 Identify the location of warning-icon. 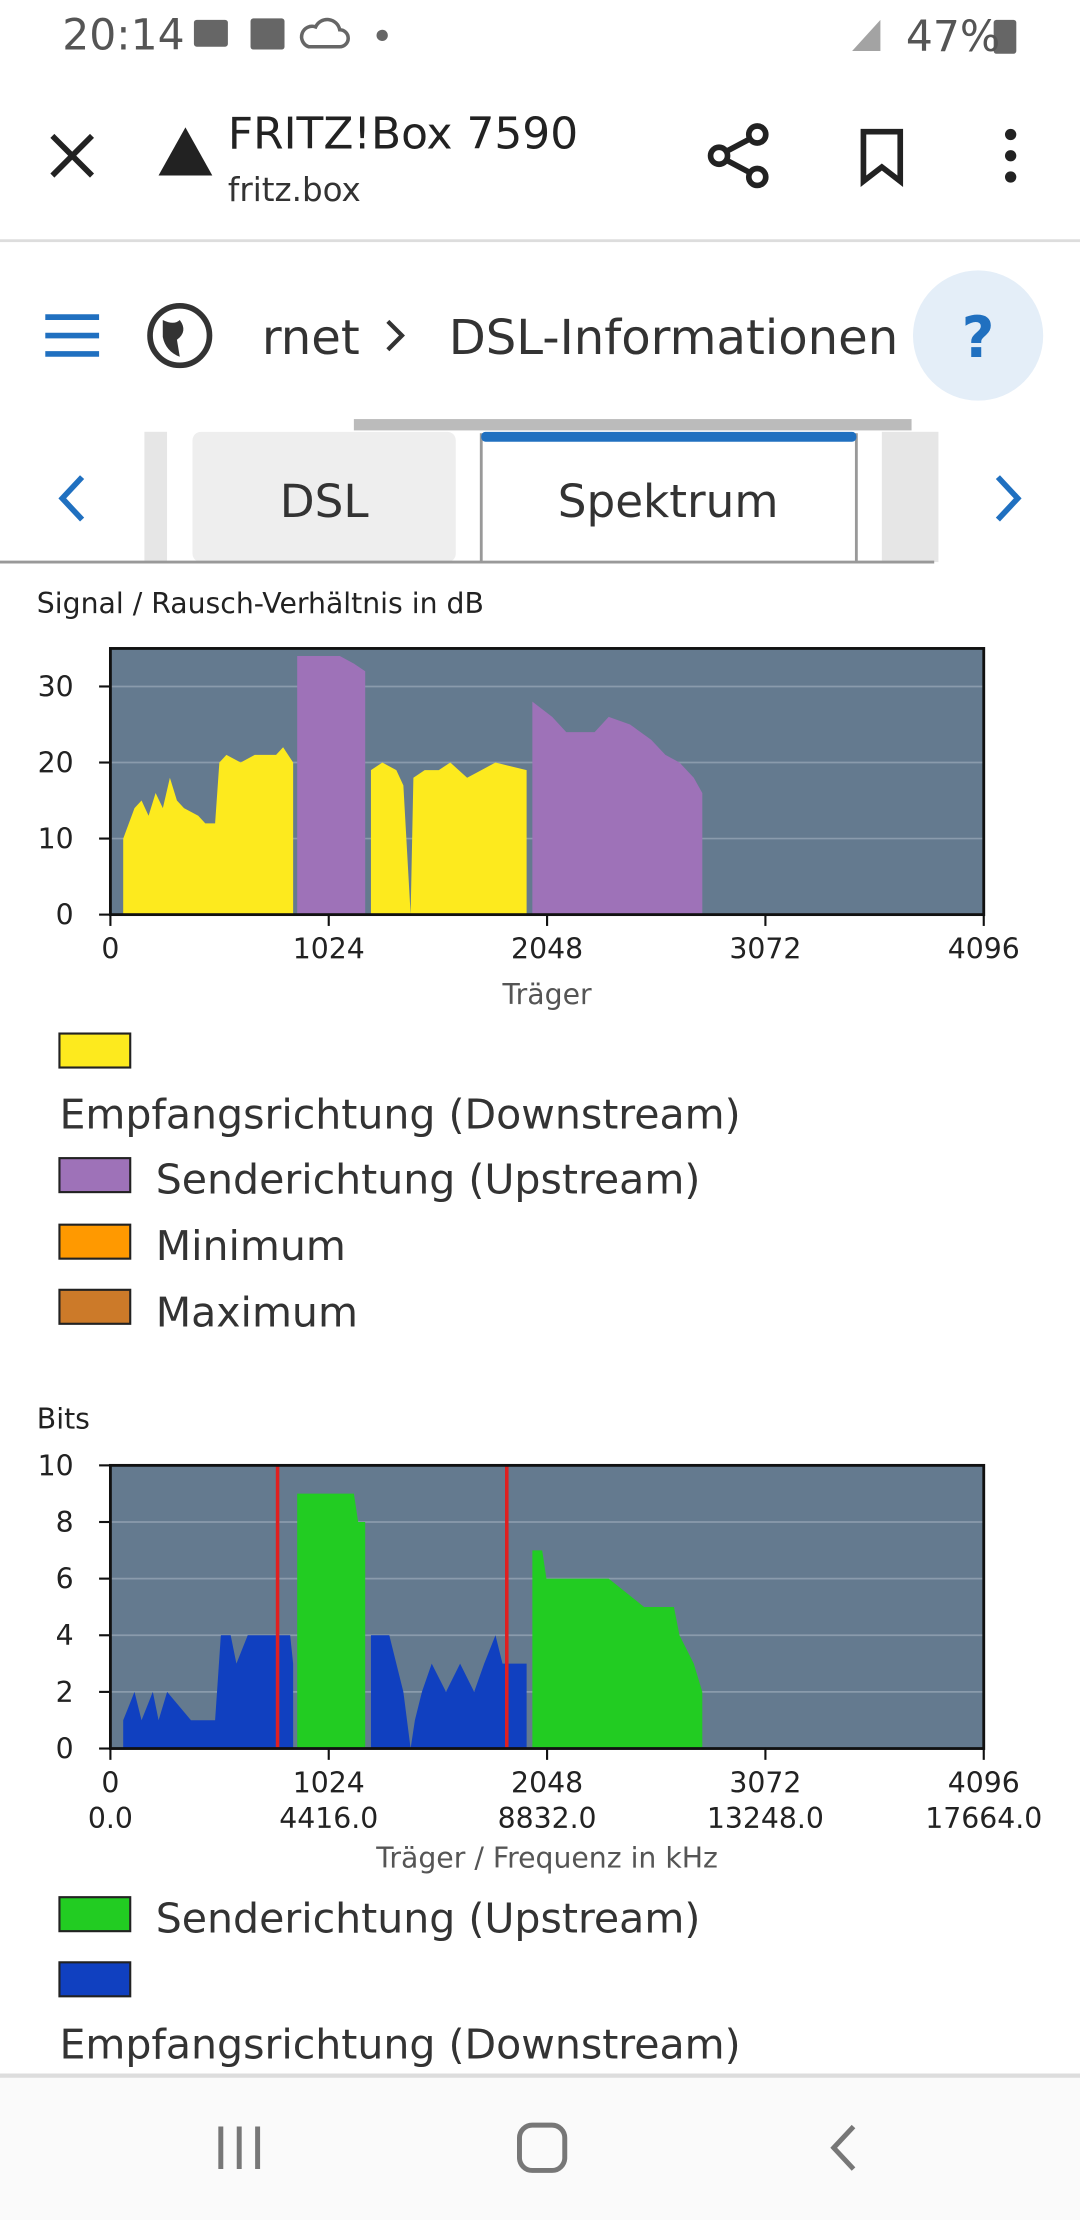
(185, 151).